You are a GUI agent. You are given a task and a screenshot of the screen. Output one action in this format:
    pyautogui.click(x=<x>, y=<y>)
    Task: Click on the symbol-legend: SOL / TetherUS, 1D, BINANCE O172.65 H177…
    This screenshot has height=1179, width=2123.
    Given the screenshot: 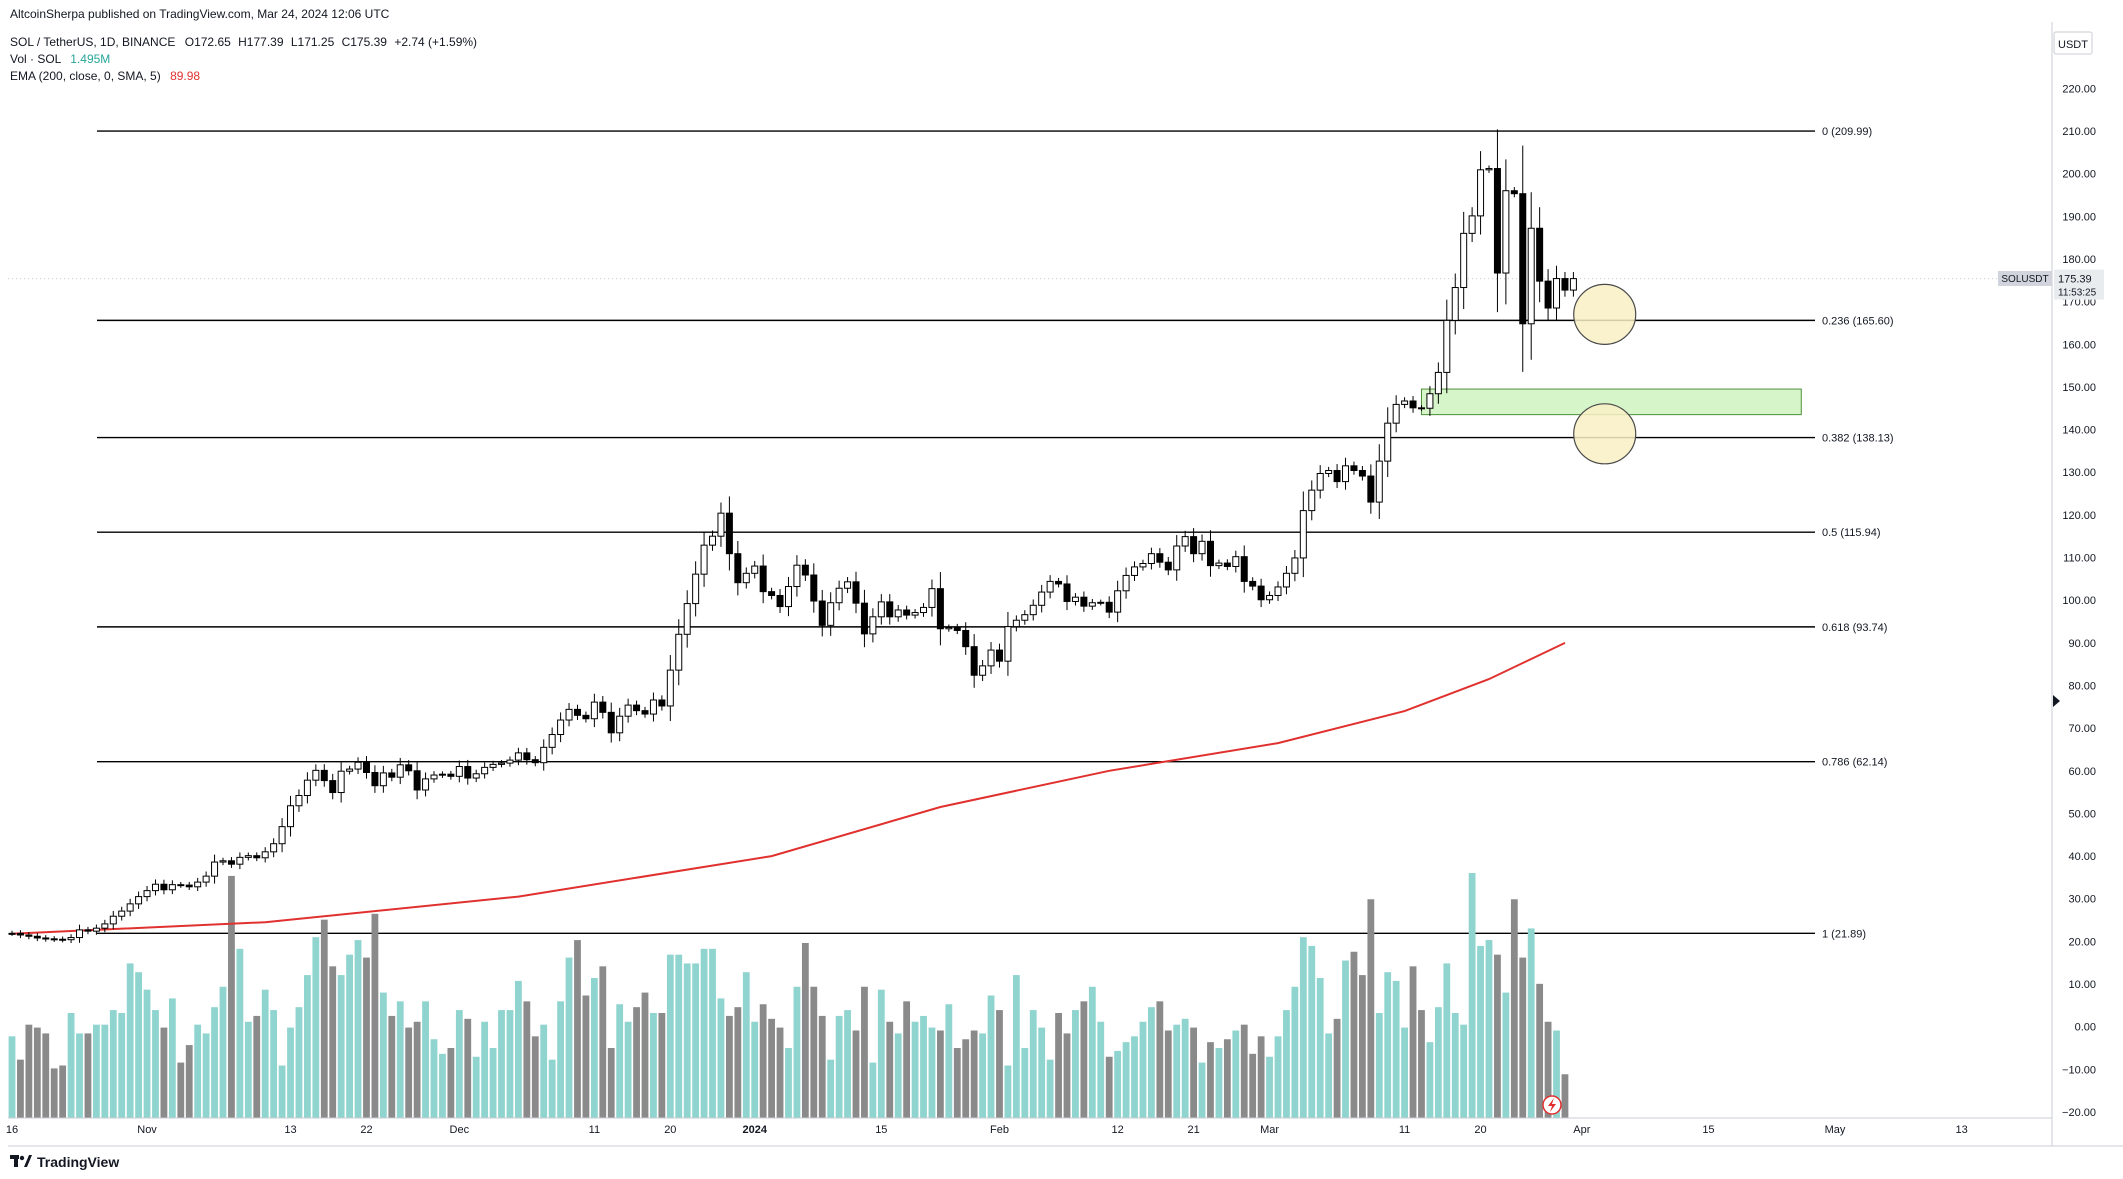 What is the action you would take?
    pyautogui.click(x=243, y=42)
    